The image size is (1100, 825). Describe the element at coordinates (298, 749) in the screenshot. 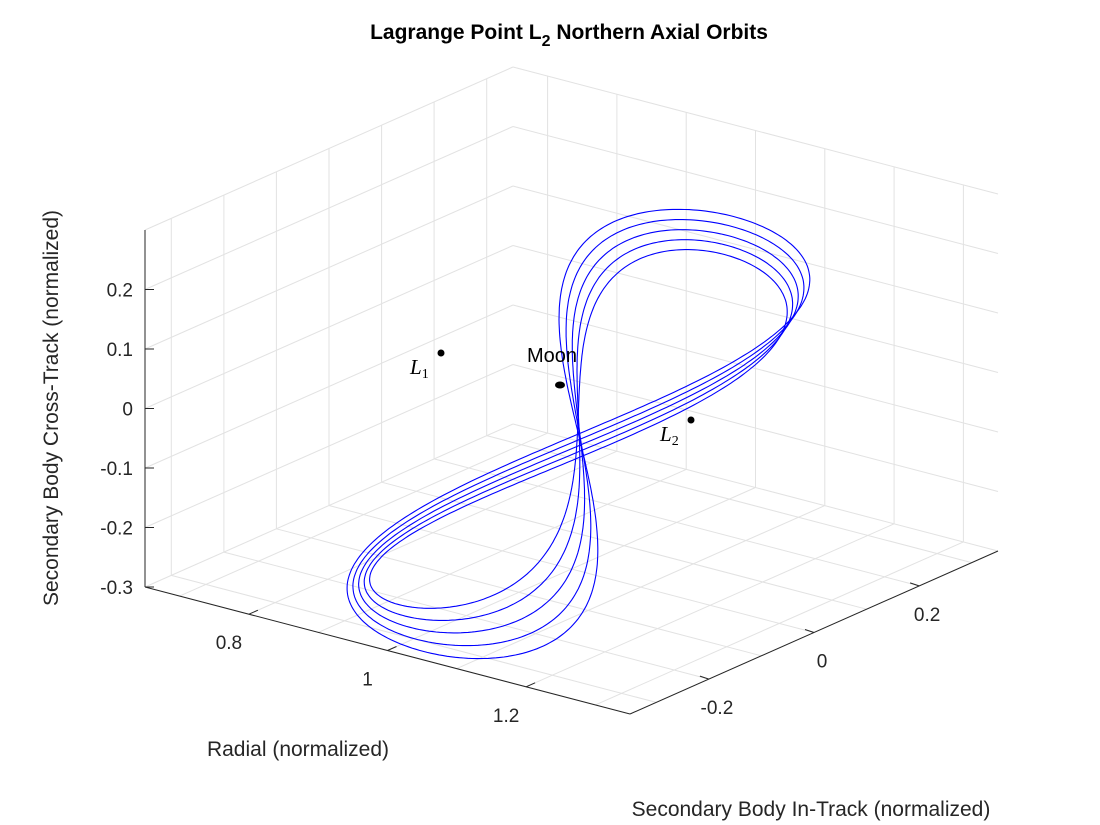

I see `x-axis-label: Radial (normalized)` at that location.